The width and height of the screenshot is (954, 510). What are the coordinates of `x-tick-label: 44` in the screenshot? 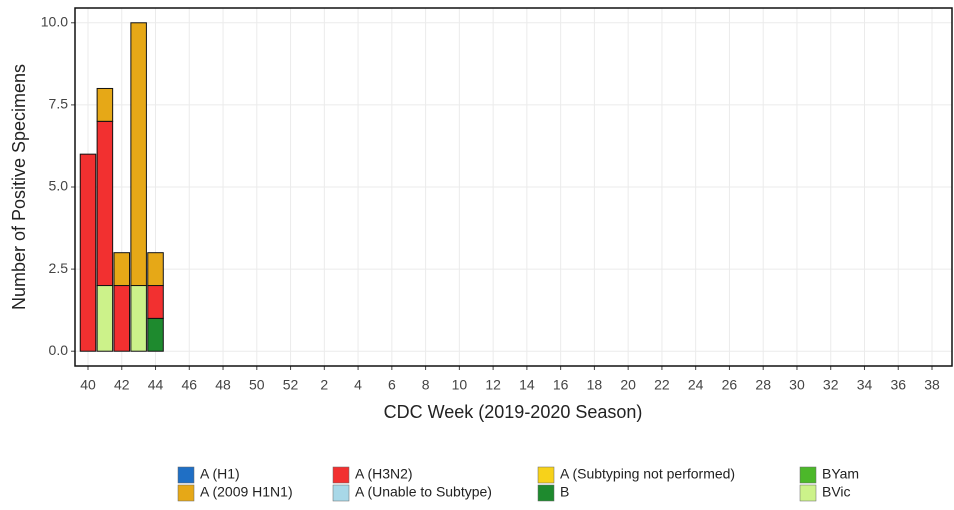 It's located at (156, 385).